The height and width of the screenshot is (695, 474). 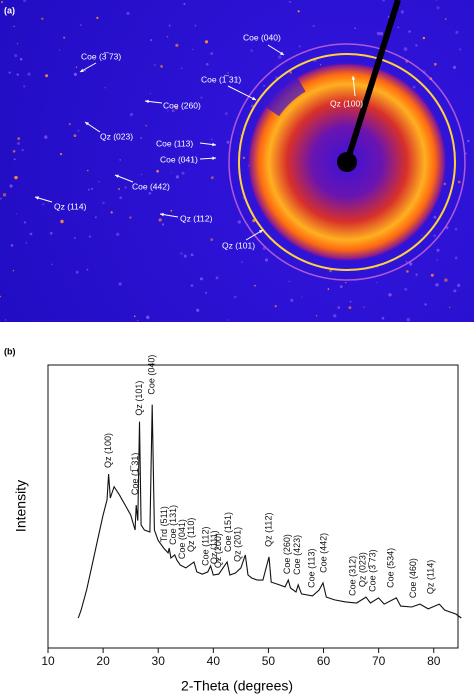 I want to click on peak-label: Qz (114), so click(x=430, y=577).